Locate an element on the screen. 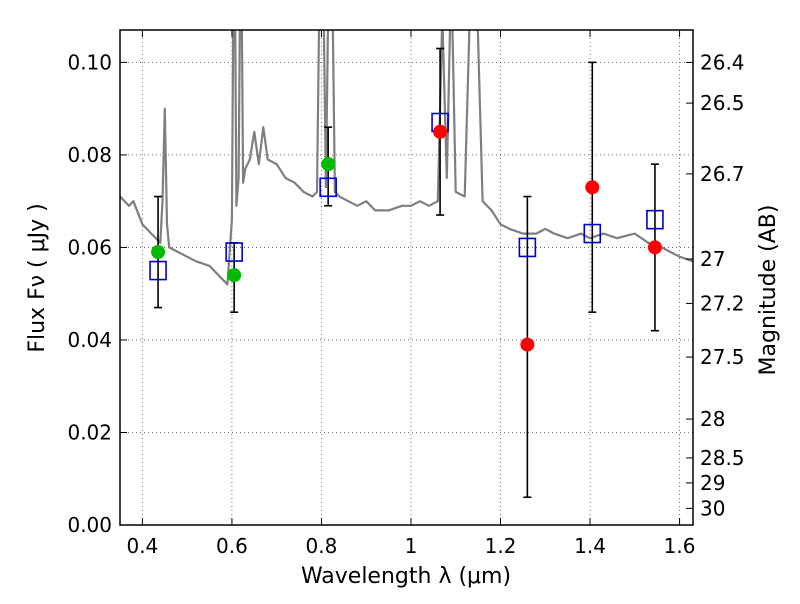  x-tick-label: 0.6 is located at coordinates (232, 546).